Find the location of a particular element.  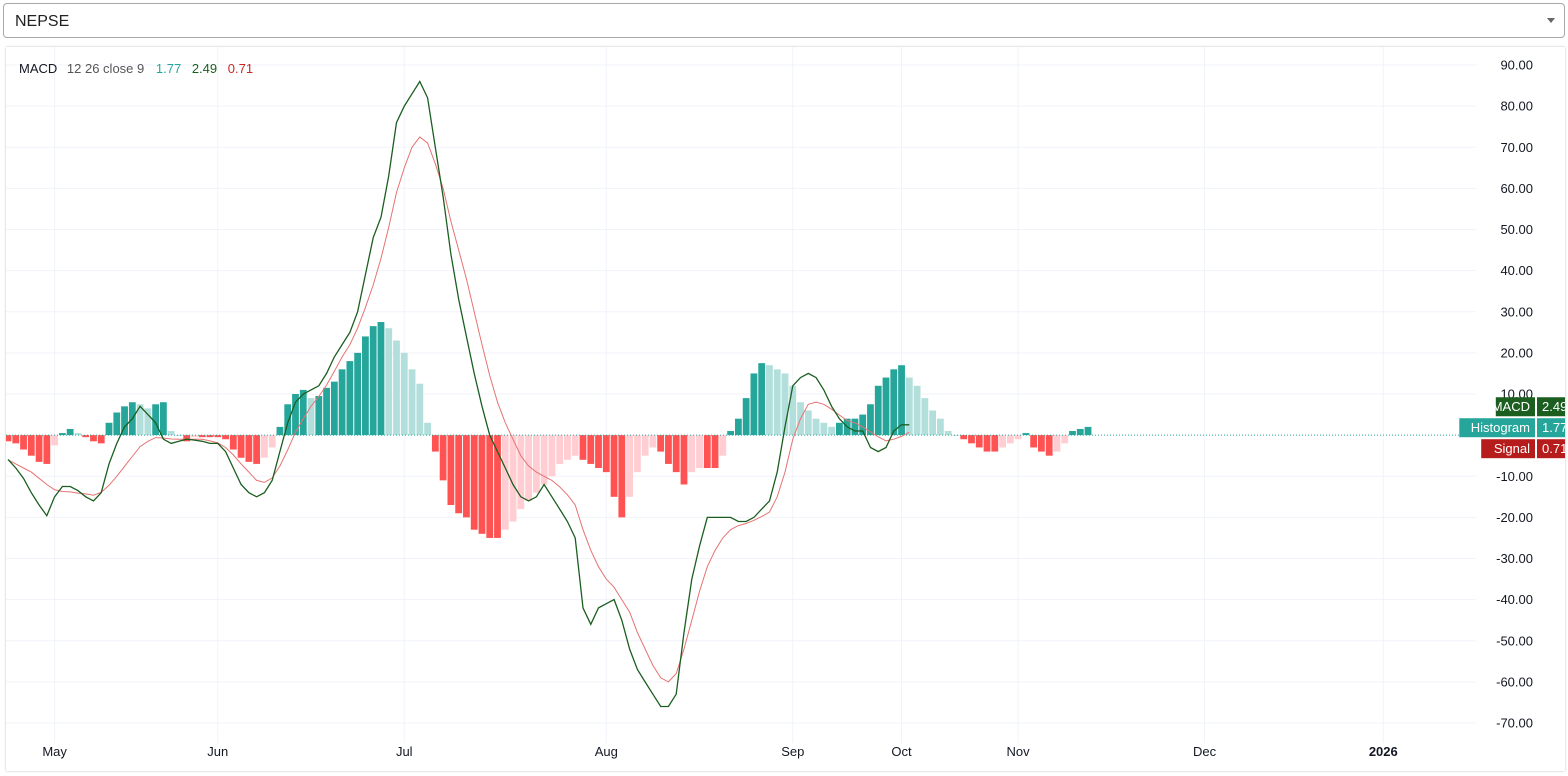

tag-value: 2.49 is located at coordinates (1553, 406).